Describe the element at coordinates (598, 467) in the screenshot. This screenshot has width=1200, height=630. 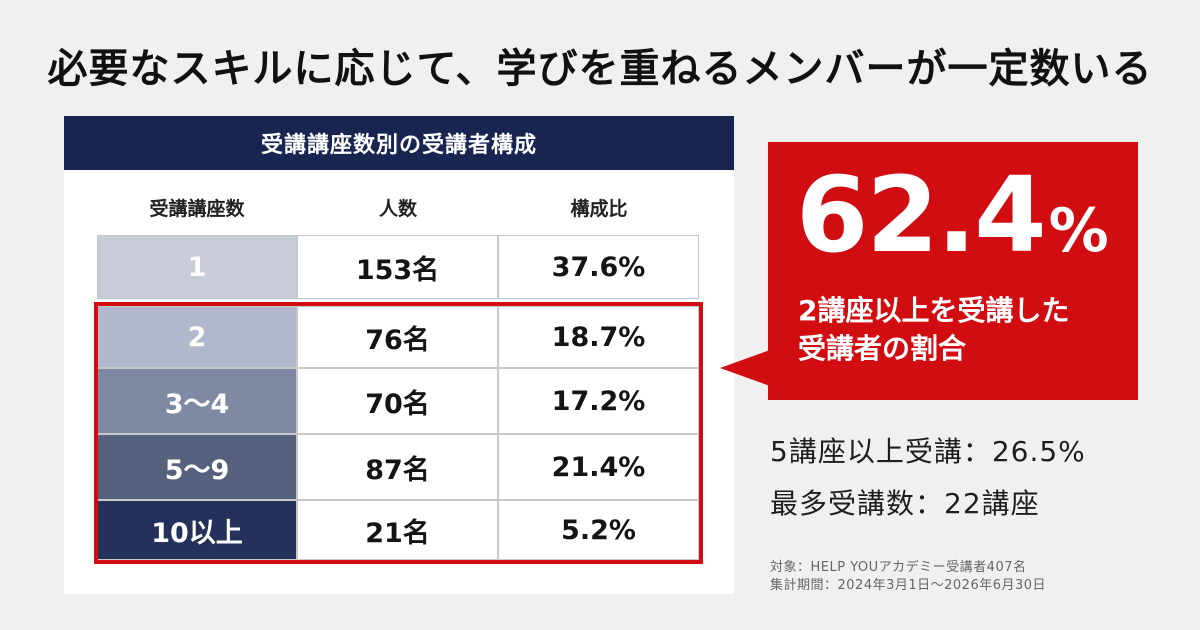
I see `row-share-cell: 21.4%` at that location.